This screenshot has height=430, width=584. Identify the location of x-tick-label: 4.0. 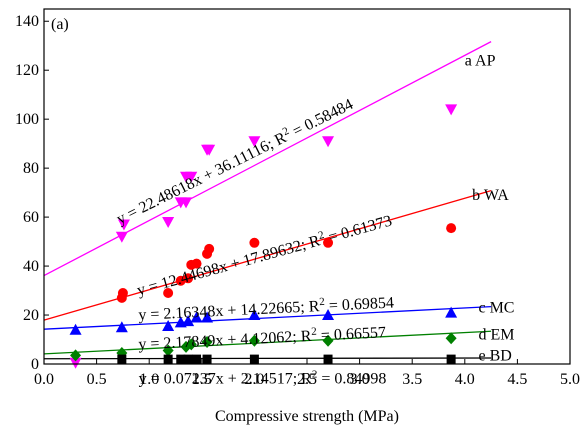
(465, 379).